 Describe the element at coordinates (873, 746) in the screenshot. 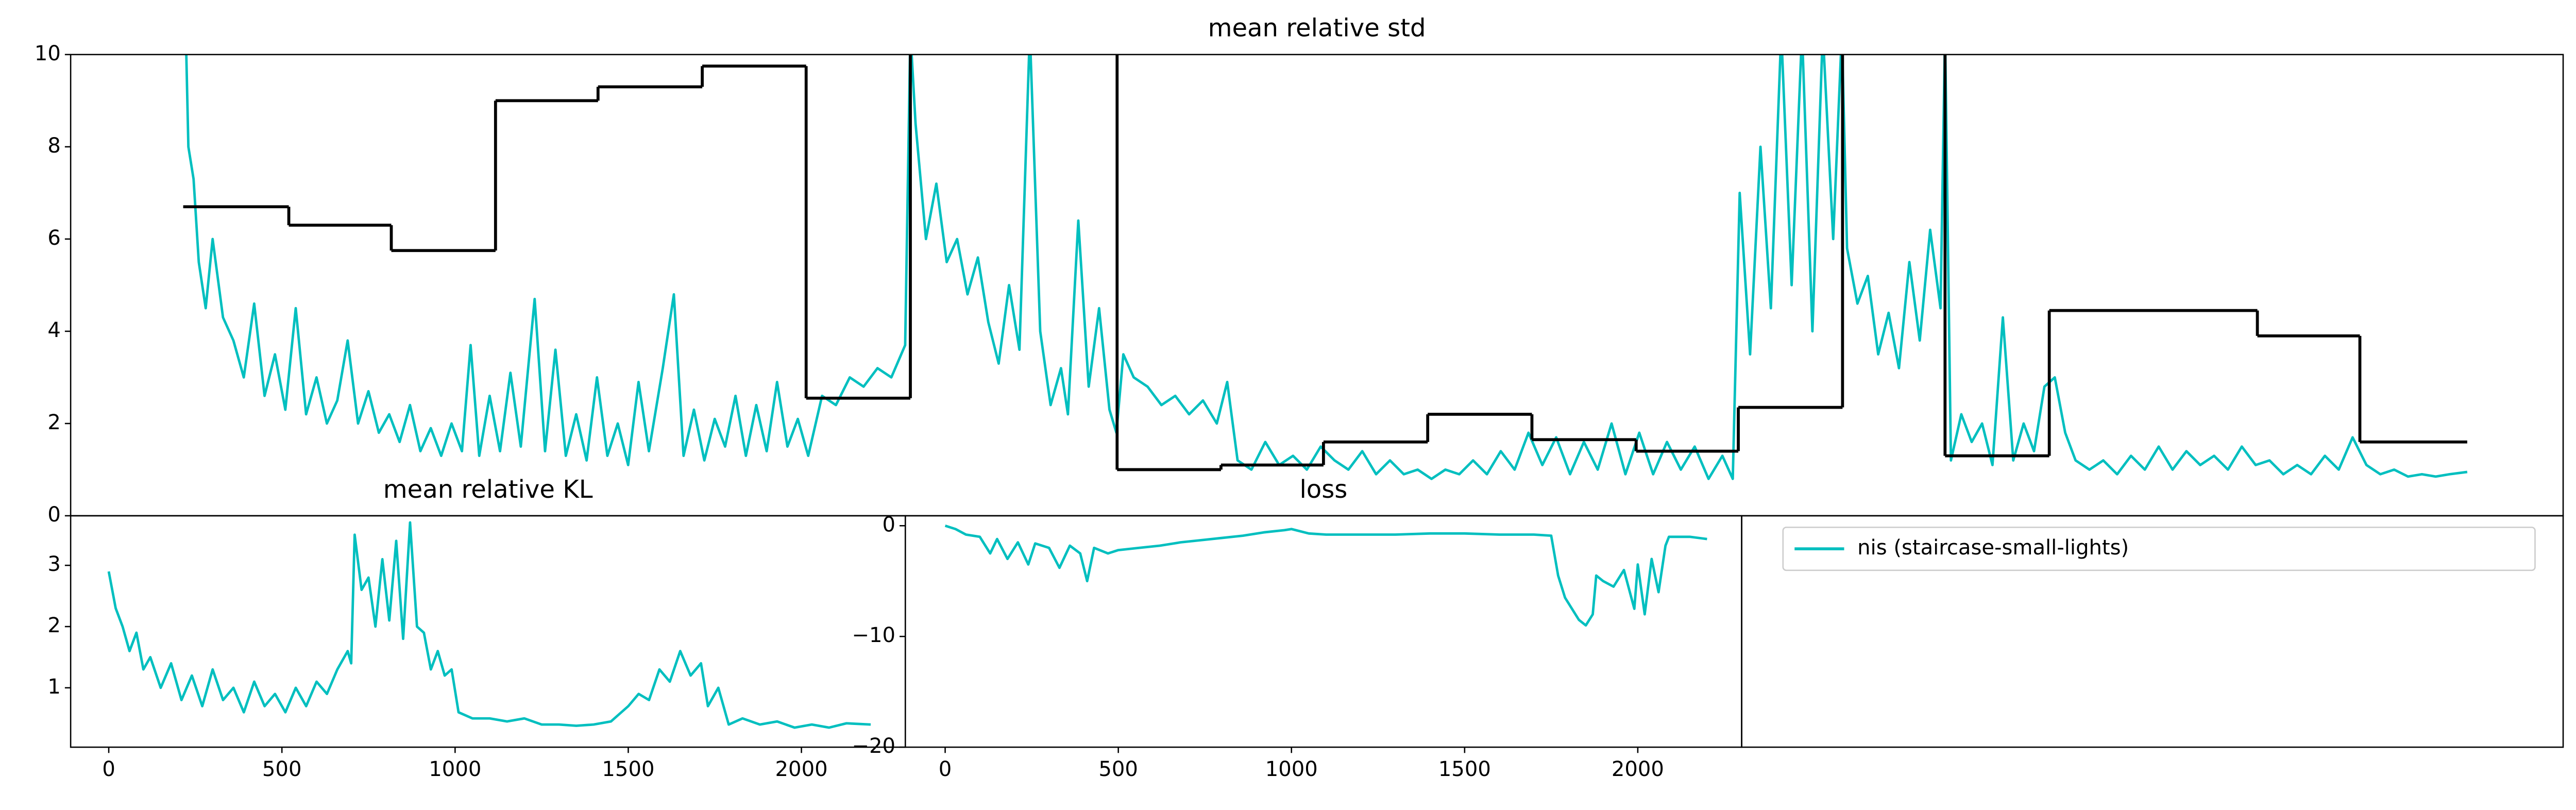

I see `y-tick-label: −20` at that location.